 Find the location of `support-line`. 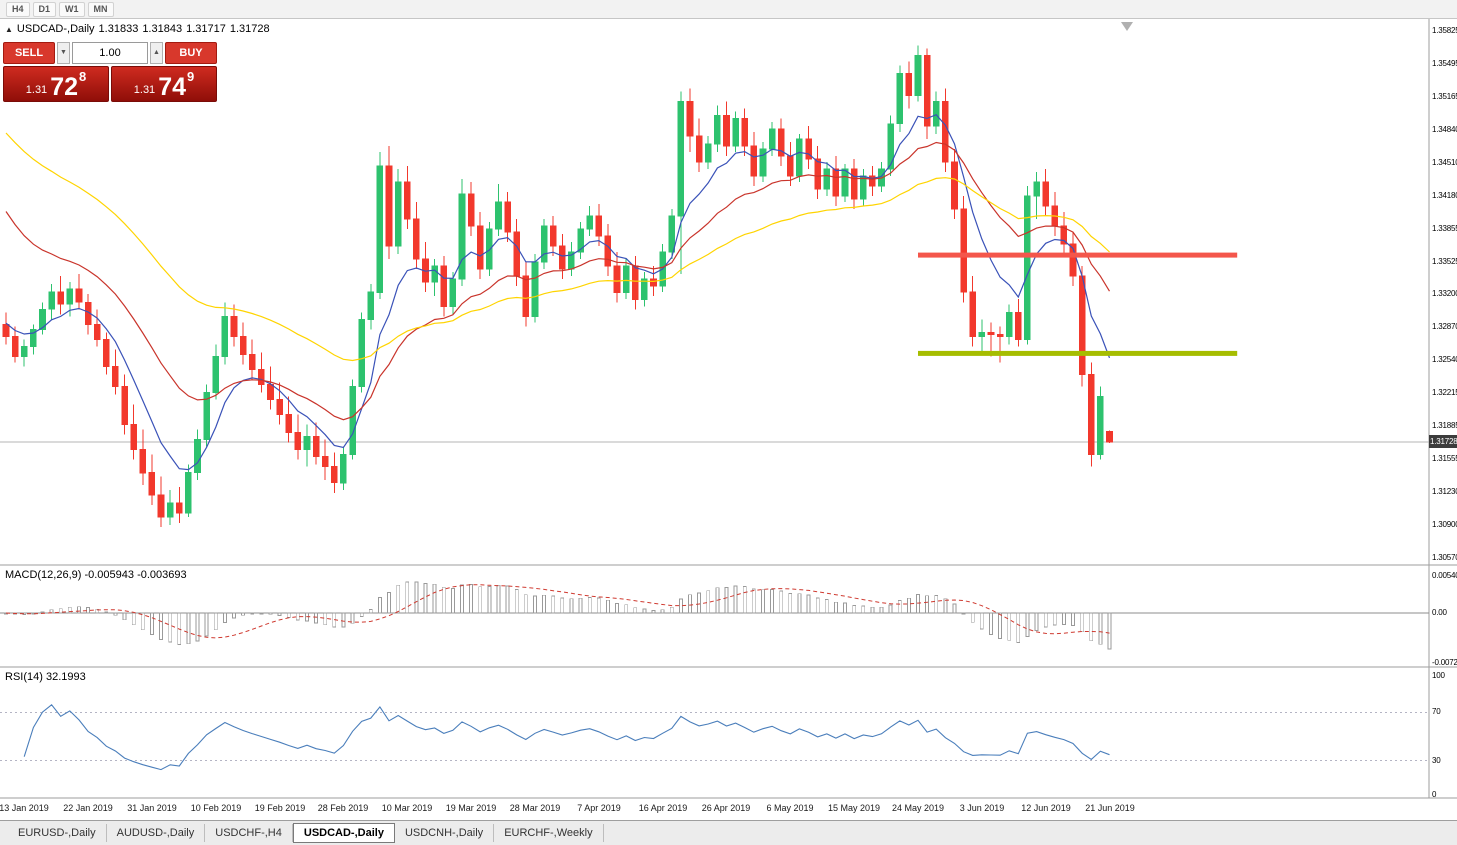

support-line is located at coordinates (1078, 353).